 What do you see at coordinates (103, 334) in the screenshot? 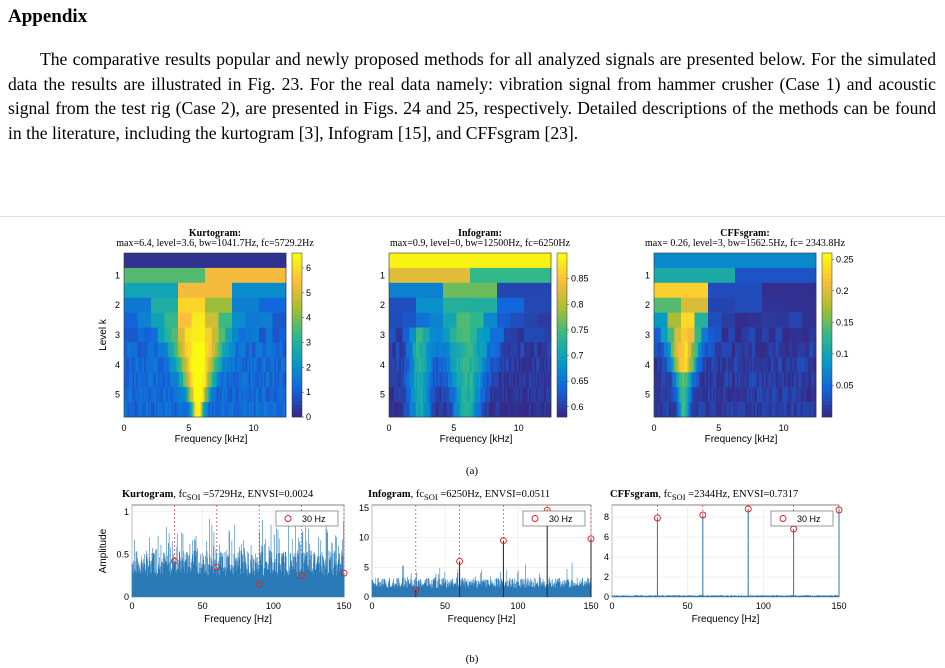
I see `y-axis-label: Level k` at bounding box center [103, 334].